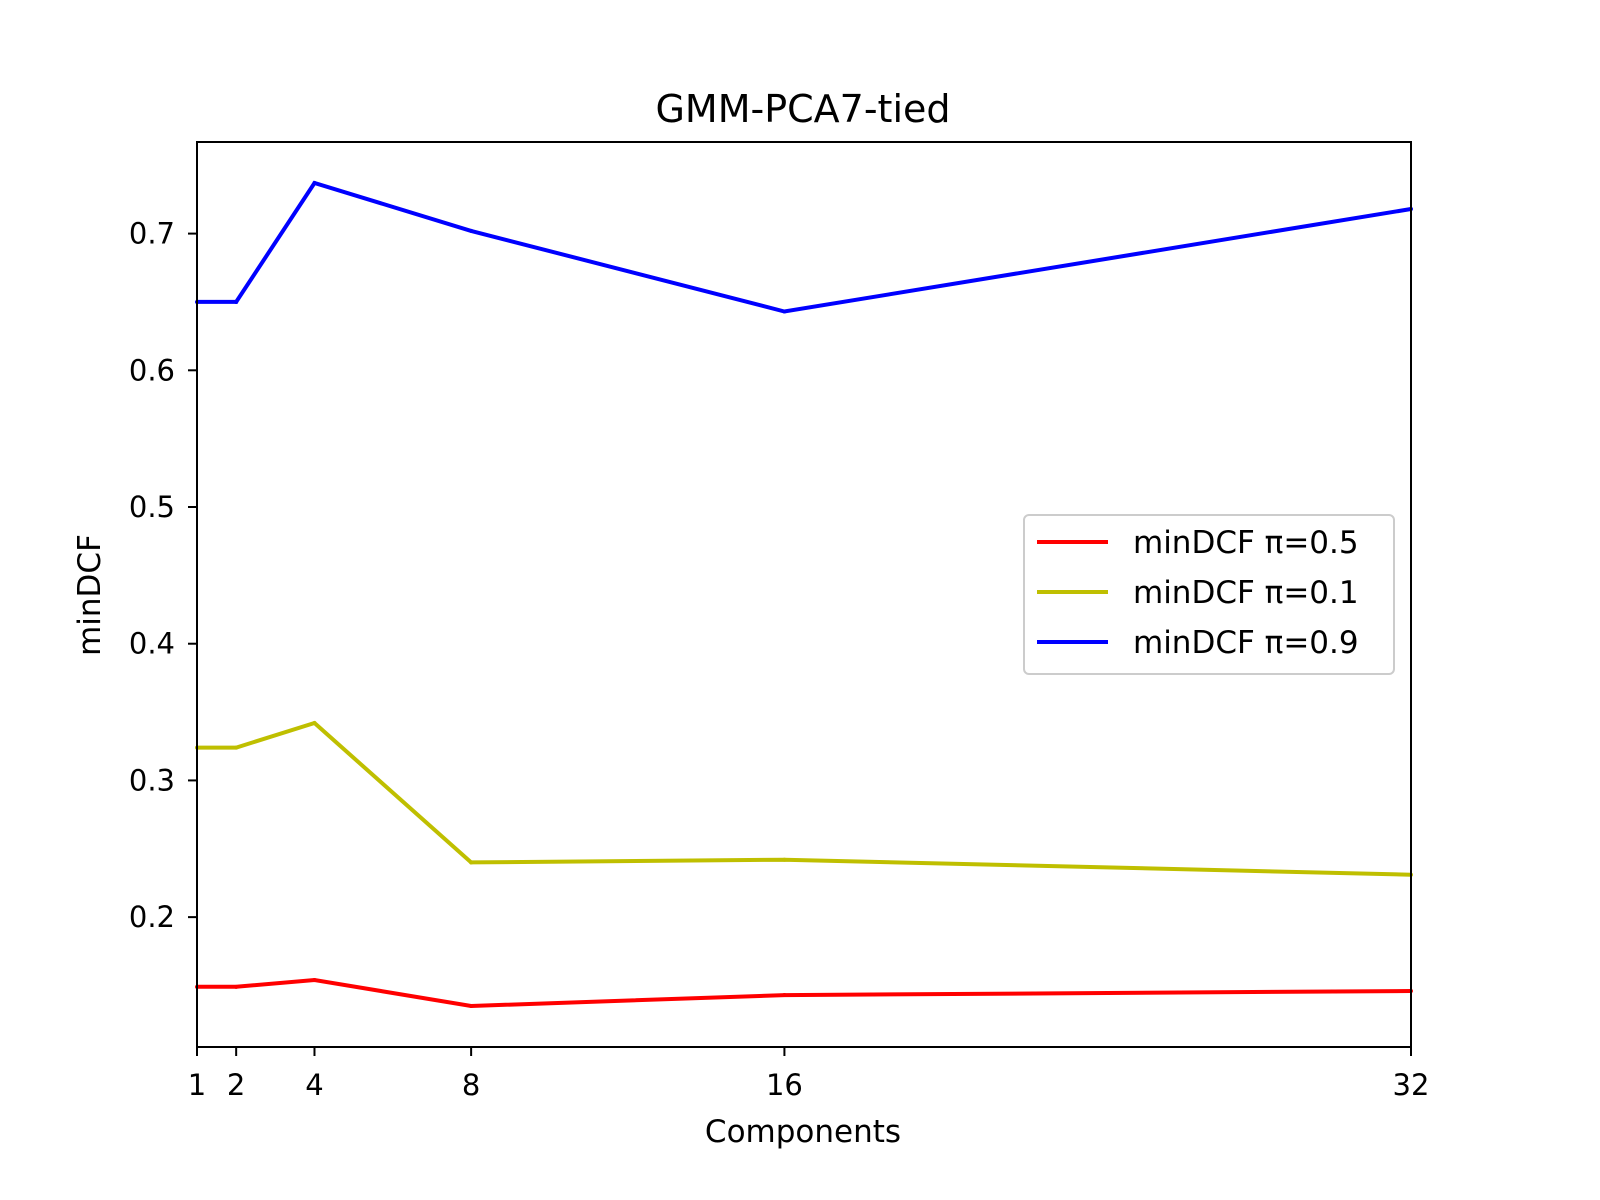  I want to click on y-tick-label: 0.4, so click(152, 644).